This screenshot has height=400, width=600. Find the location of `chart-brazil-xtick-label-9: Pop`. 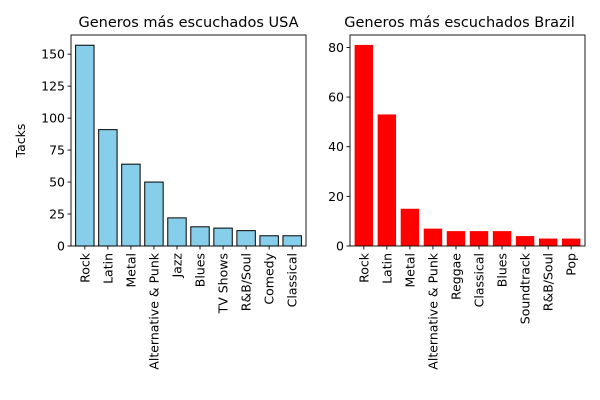

chart-brazil-xtick-label-9: Pop is located at coordinates (571, 264).